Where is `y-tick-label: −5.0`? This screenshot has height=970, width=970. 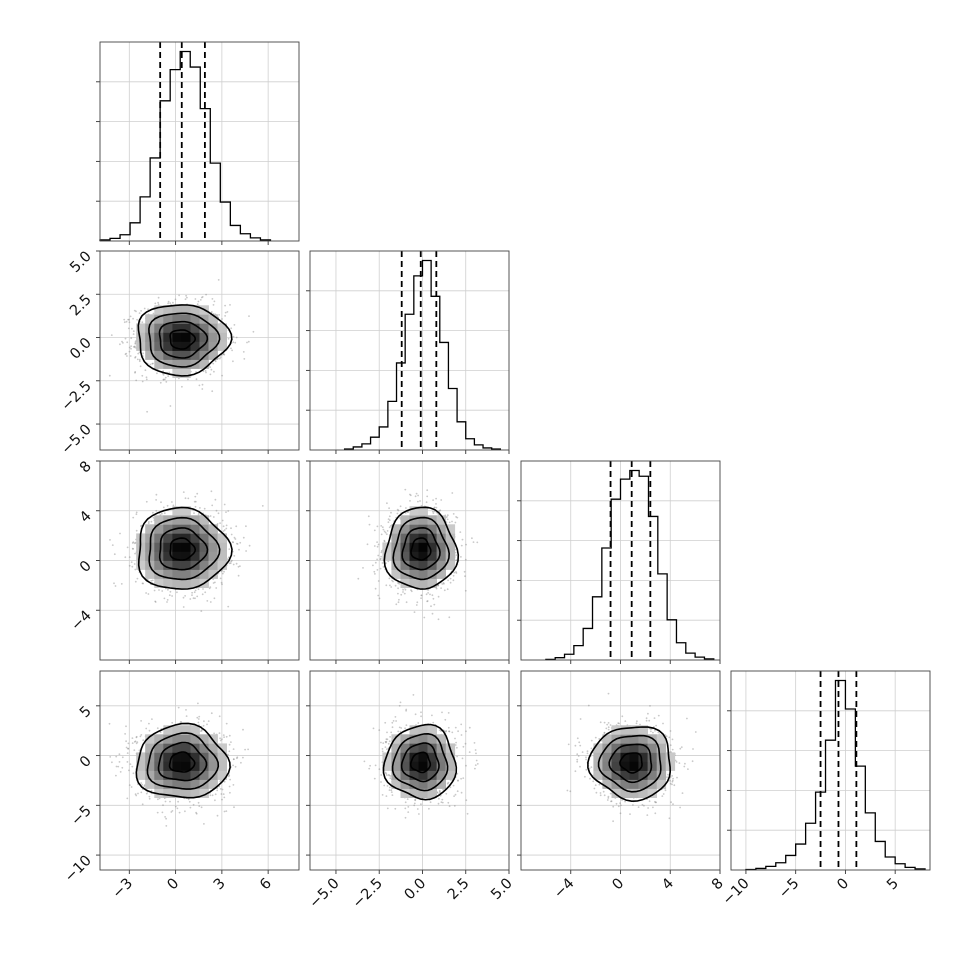
y-tick-label: −5.0 is located at coordinates (77, 440).